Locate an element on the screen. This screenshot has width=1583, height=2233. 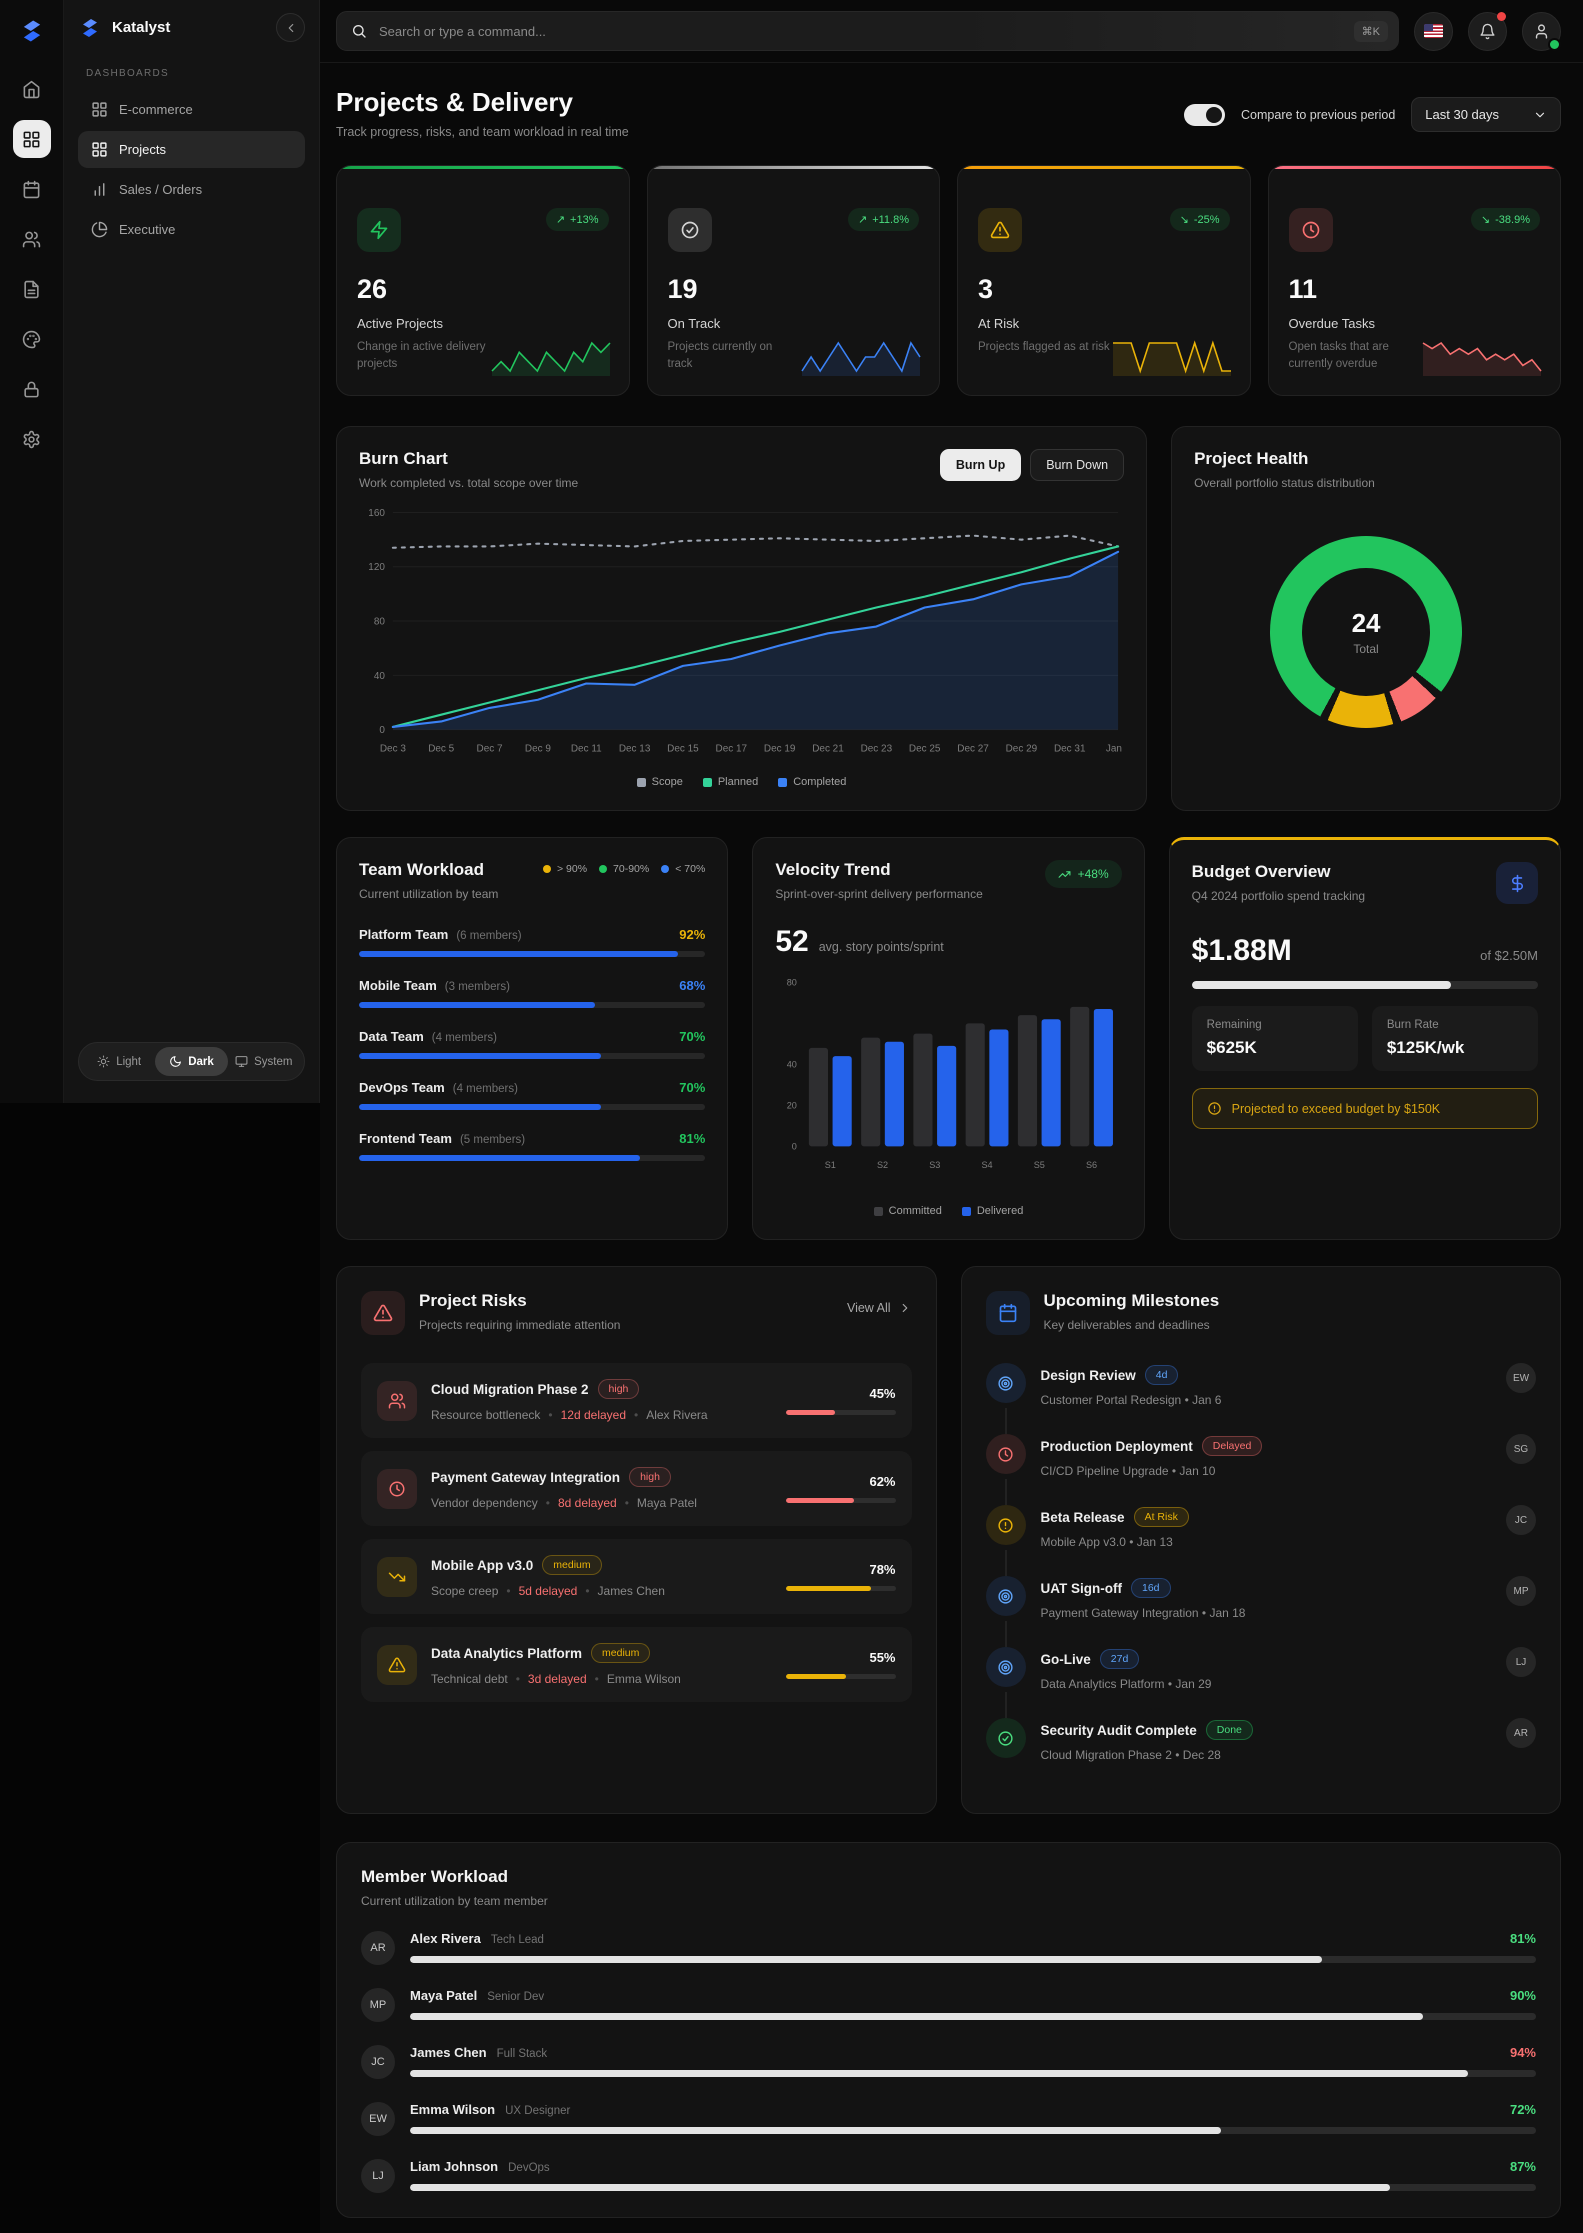
svg-text: Dec 21 is located at coordinates (828, 749).